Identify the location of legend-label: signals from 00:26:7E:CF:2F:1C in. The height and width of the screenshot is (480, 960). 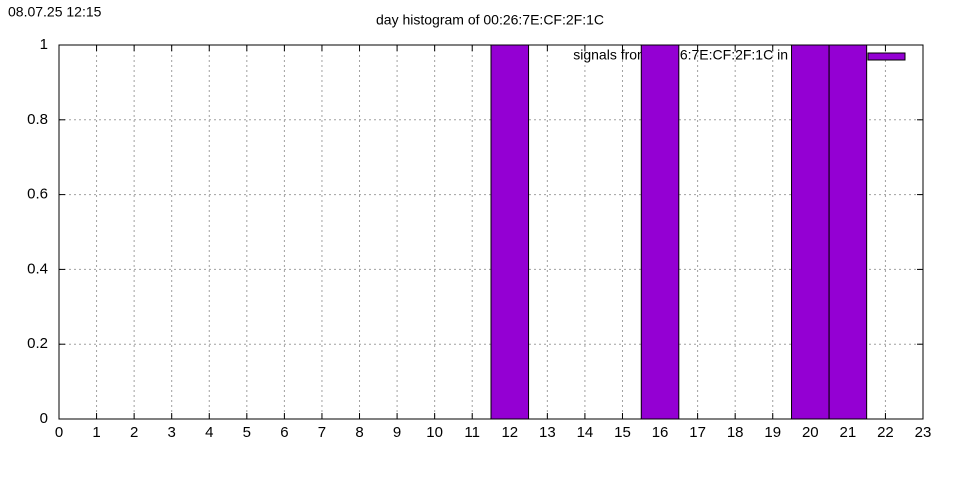
(680, 55).